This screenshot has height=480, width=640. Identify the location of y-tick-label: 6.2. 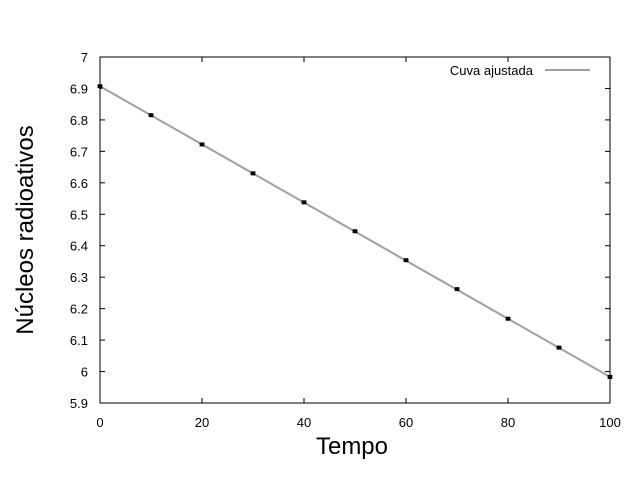
(79, 309).